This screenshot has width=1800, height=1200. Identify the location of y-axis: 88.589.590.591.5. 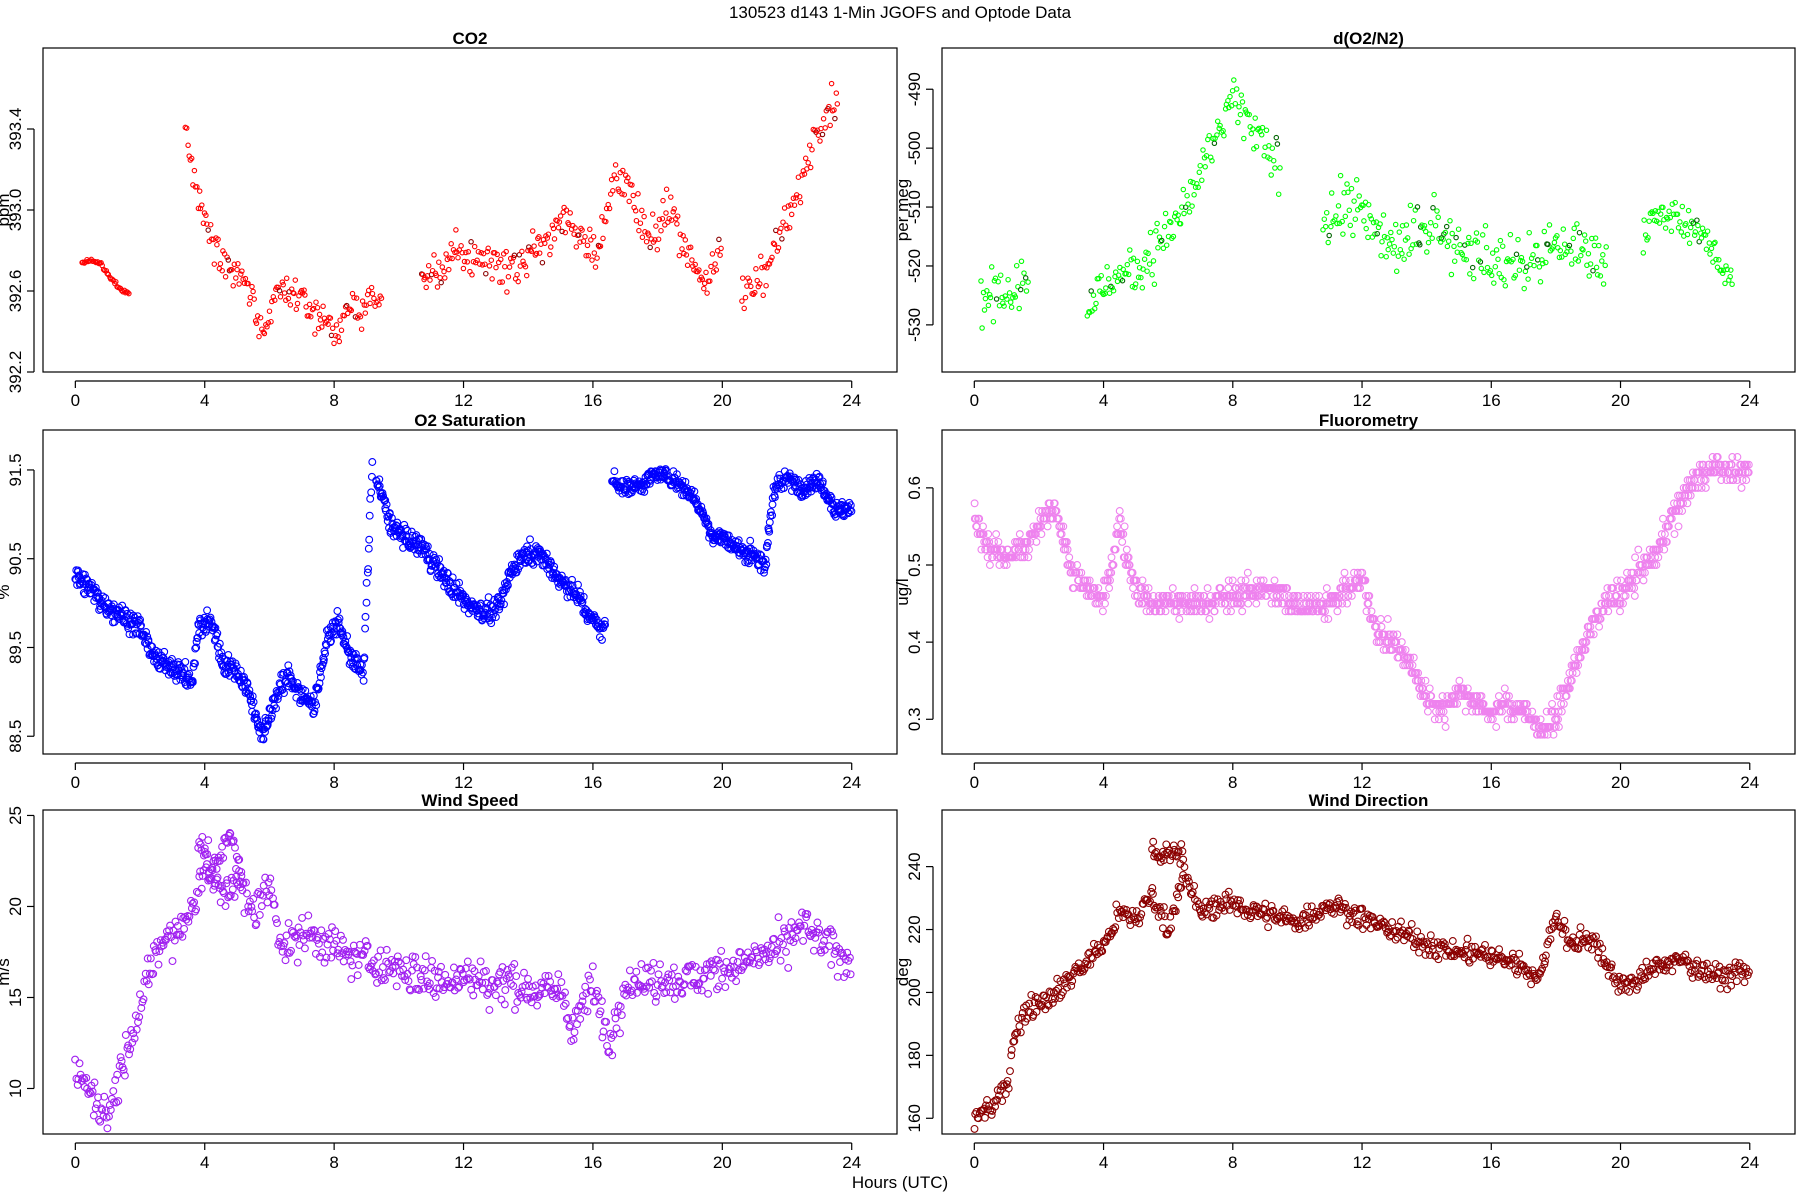
(20, 603).